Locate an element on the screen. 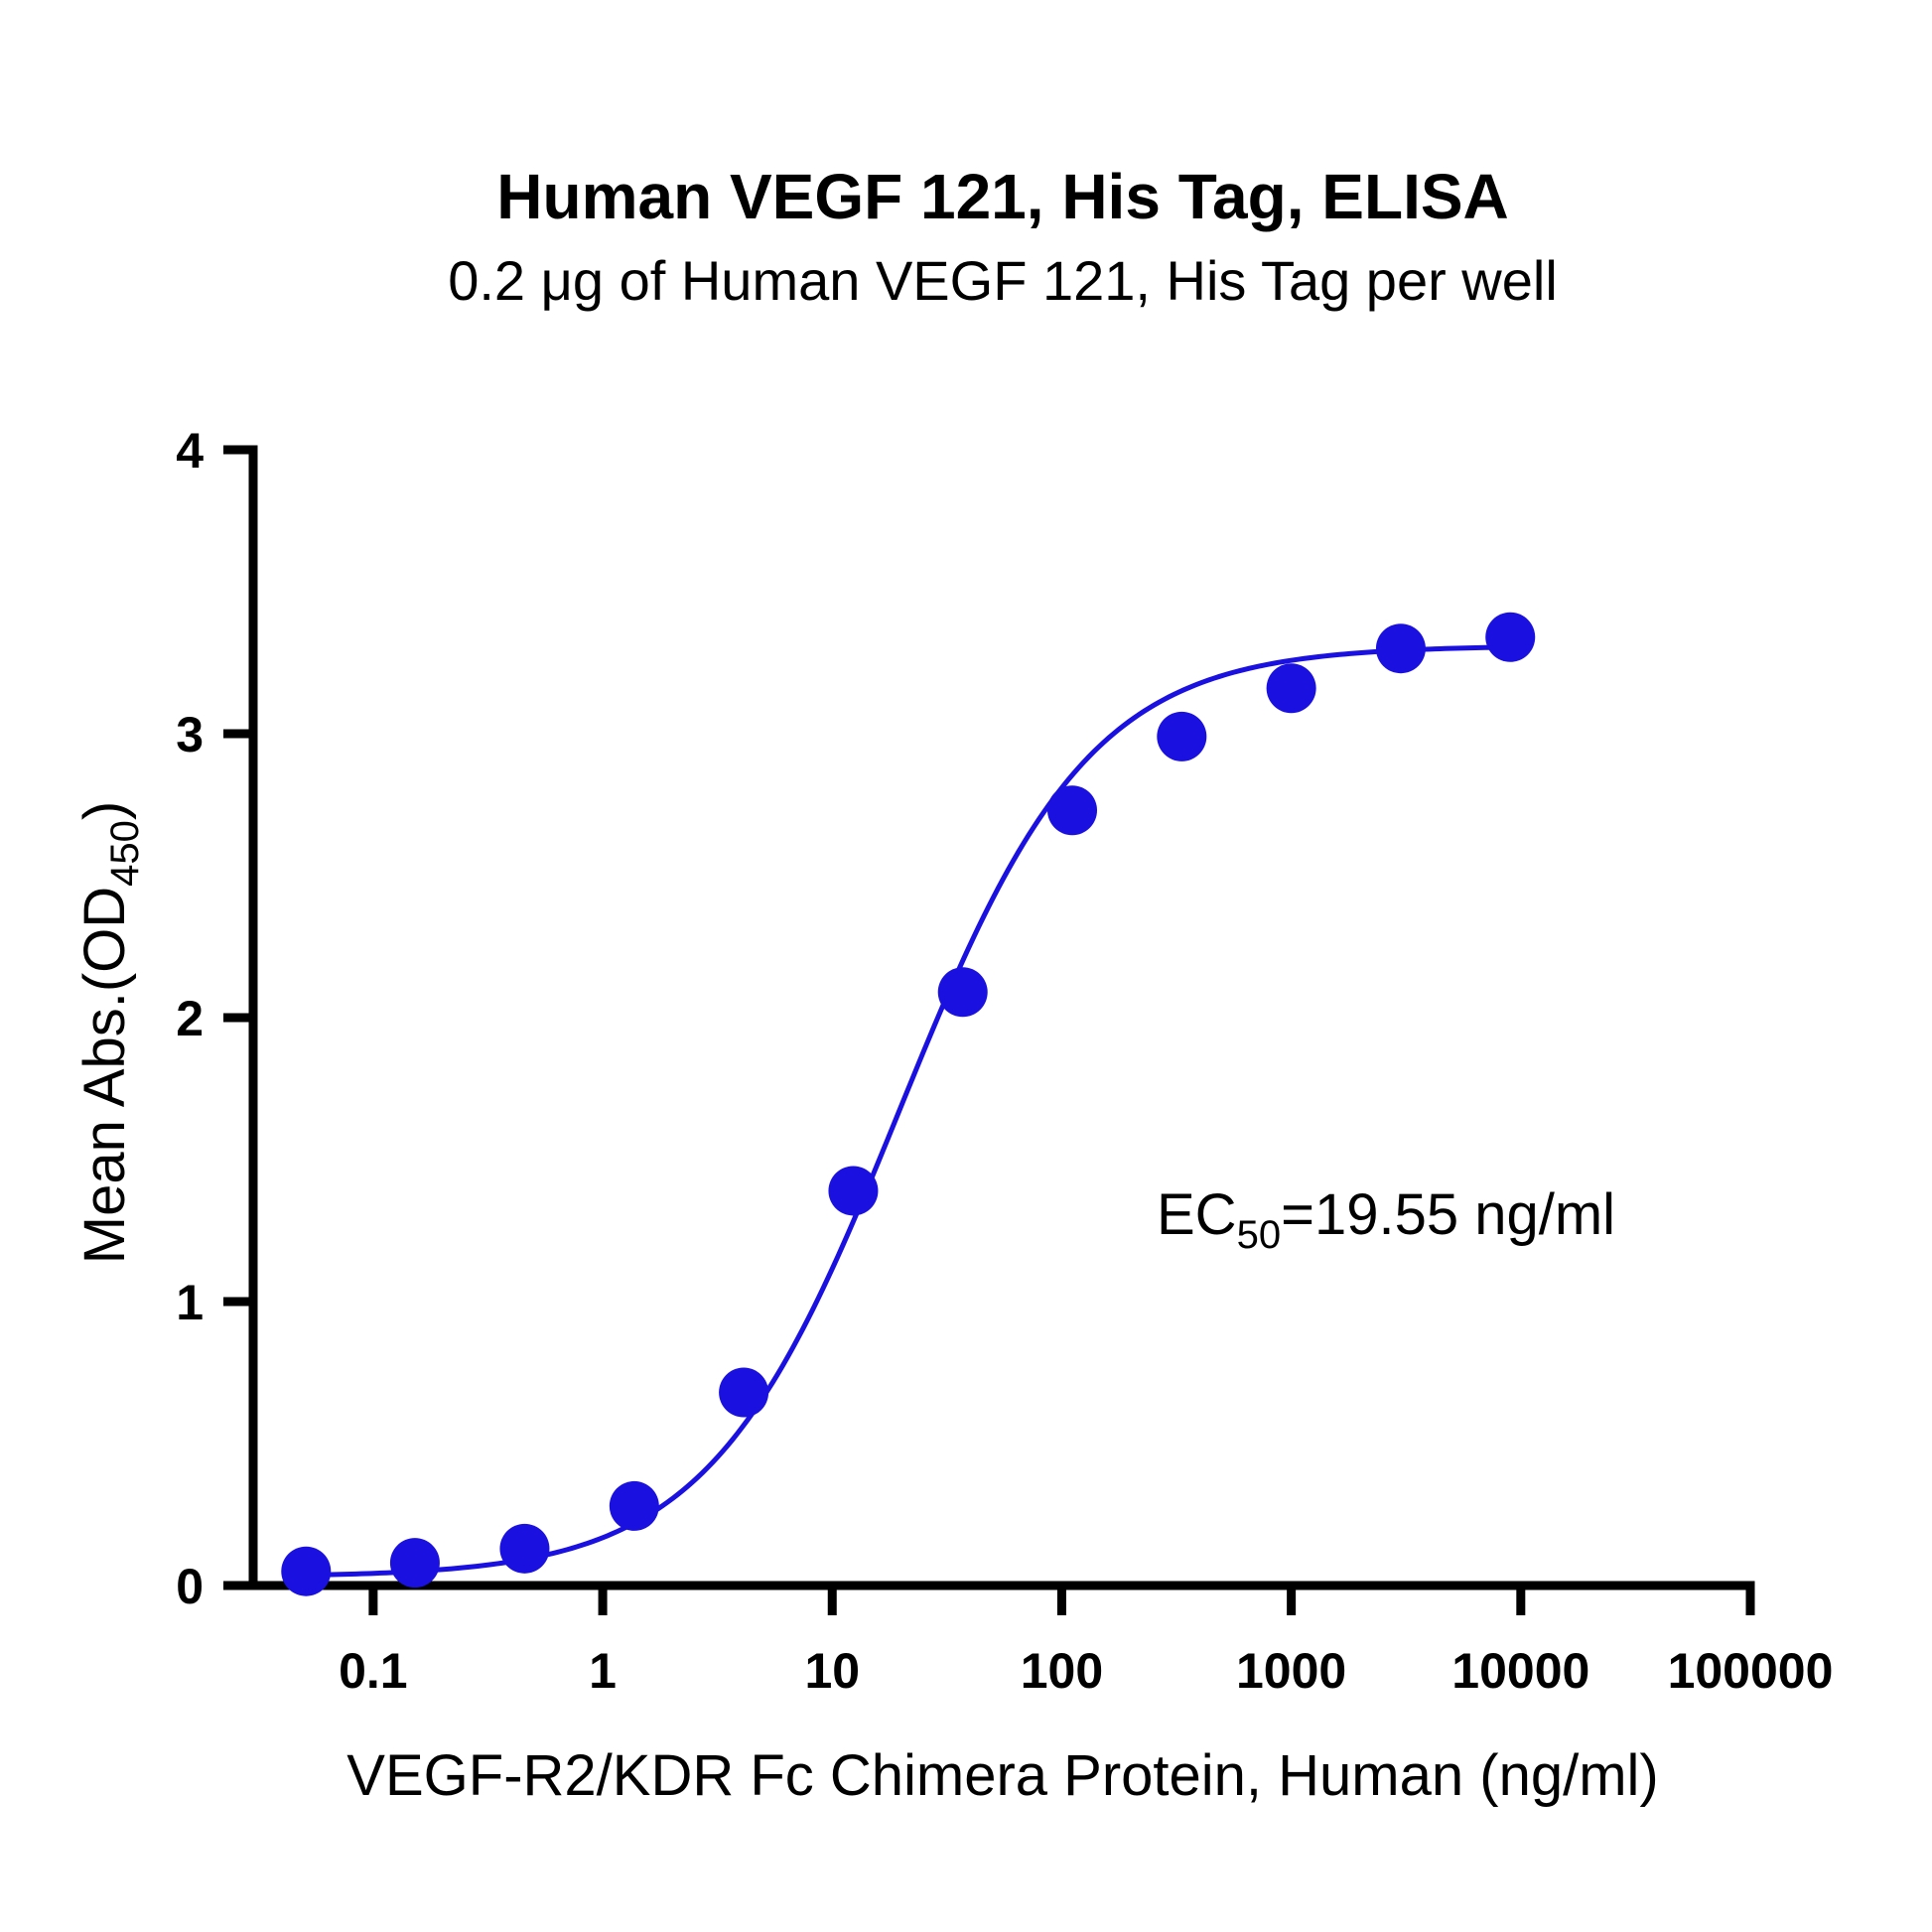  x-tick-label: 10000 is located at coordinates (1520, 1671).